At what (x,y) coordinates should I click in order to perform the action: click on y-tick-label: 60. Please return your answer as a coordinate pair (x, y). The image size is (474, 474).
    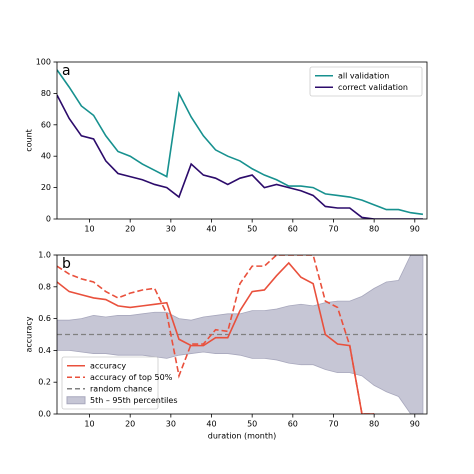
    Looking at the image, I should click on (46, 124).